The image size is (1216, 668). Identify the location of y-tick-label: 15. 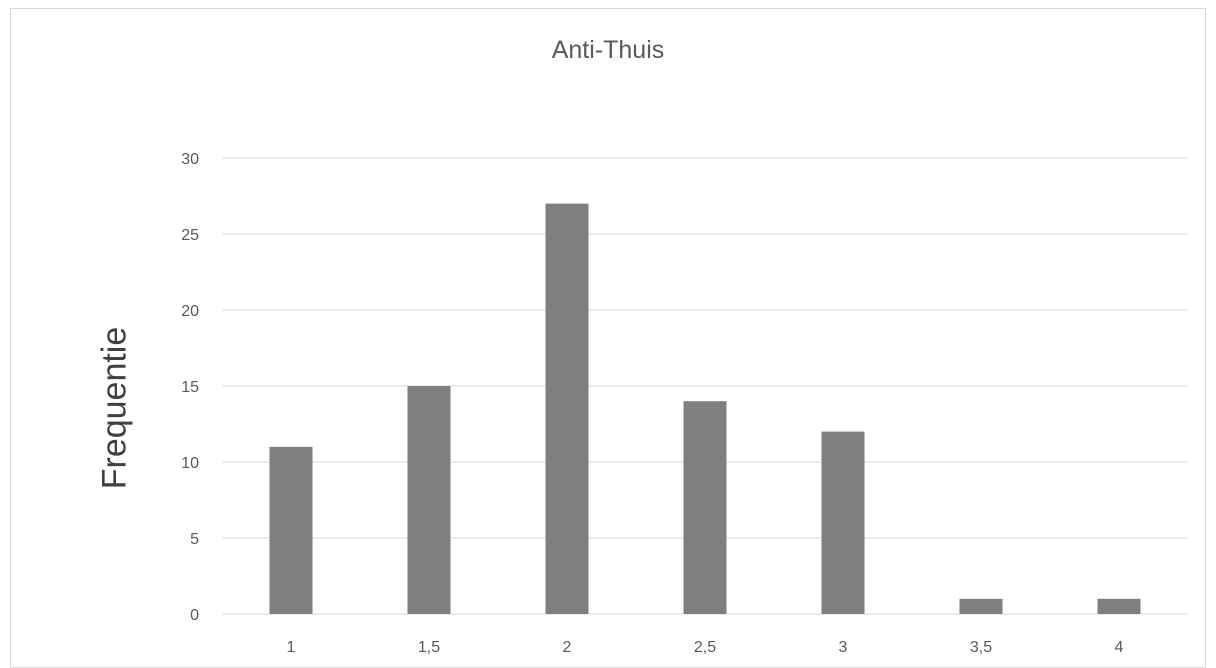
(190, 387).